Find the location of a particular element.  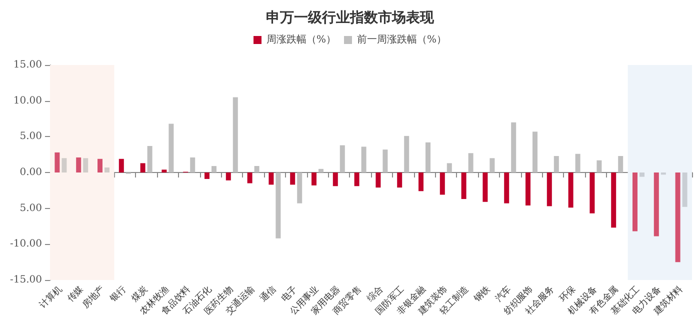

x-tick-label: 计算机 is located at coordinates (50, 297).